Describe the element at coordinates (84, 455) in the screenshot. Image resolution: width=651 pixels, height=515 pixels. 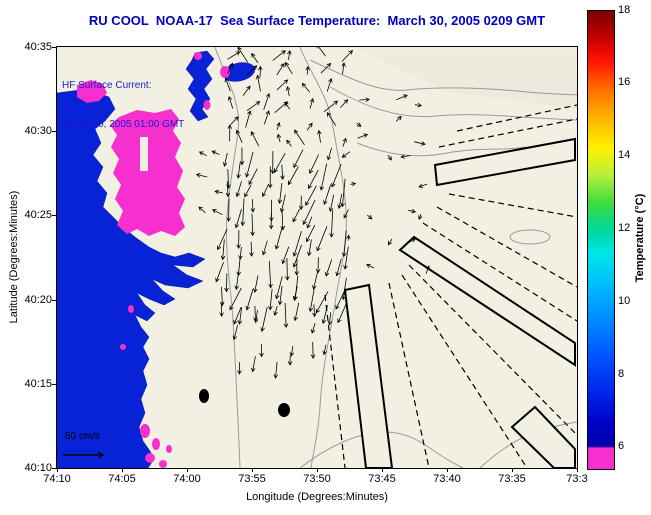
I see `scale-arrow` at that location.